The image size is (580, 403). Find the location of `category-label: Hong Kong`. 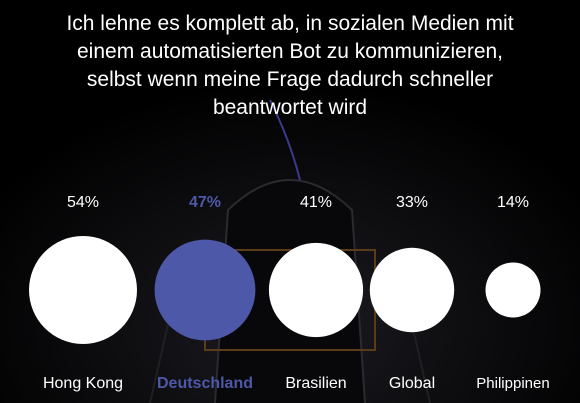

category-label: Hong Kong is located at coordinates (83, 383).